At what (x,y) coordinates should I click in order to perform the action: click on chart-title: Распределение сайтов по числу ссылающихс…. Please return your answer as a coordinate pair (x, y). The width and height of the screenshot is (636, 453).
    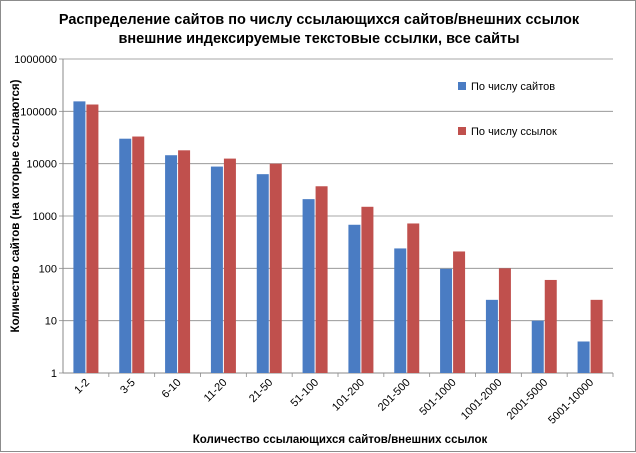
    Looking at the image, I should click on (319, 30).